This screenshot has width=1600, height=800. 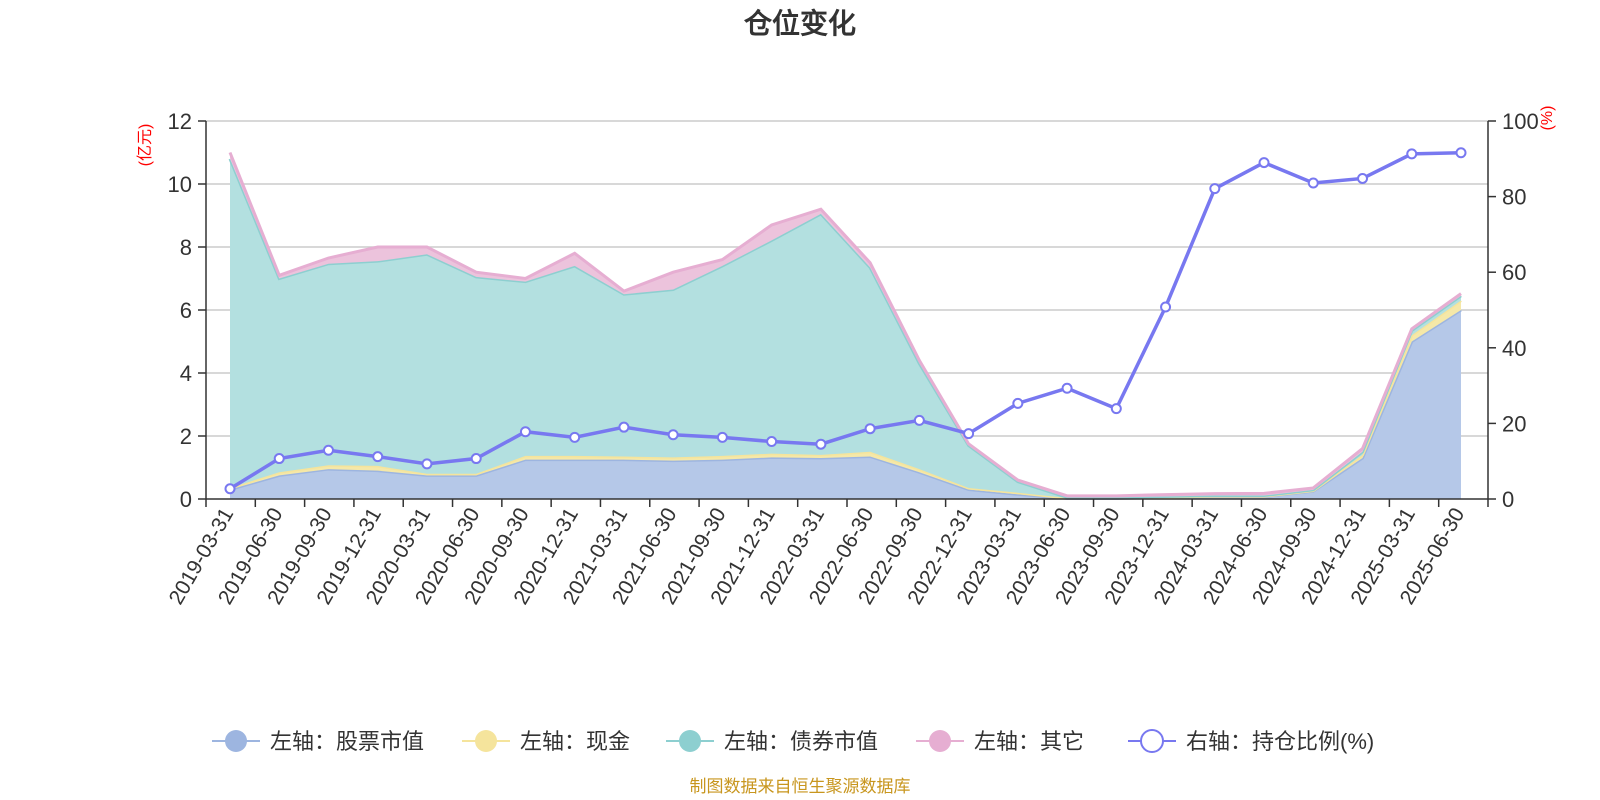 What do you see at coordinates (186, 310) in the screenshot?
I see `left-tick-label: 6` at bounding box center [186, 310].